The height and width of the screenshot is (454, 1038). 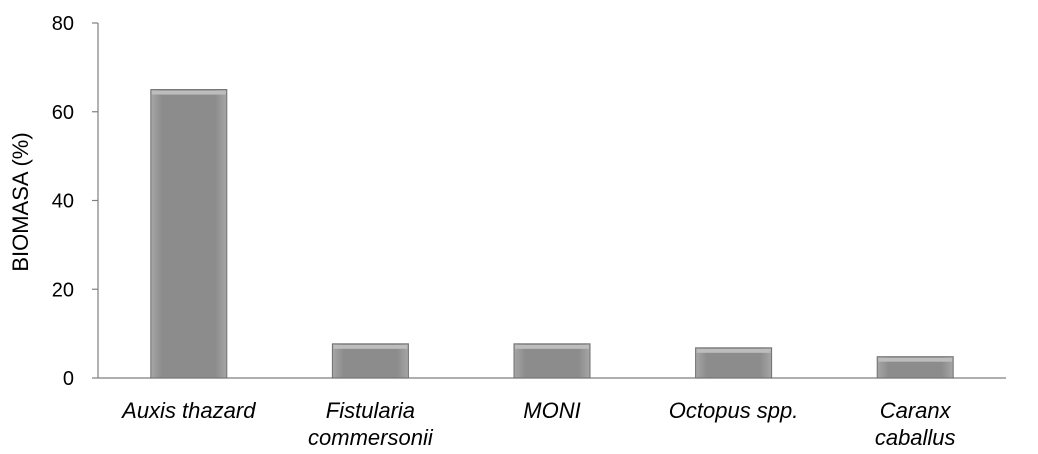 I want to click on y-tick-label: 40, so click(x=63, y=202).